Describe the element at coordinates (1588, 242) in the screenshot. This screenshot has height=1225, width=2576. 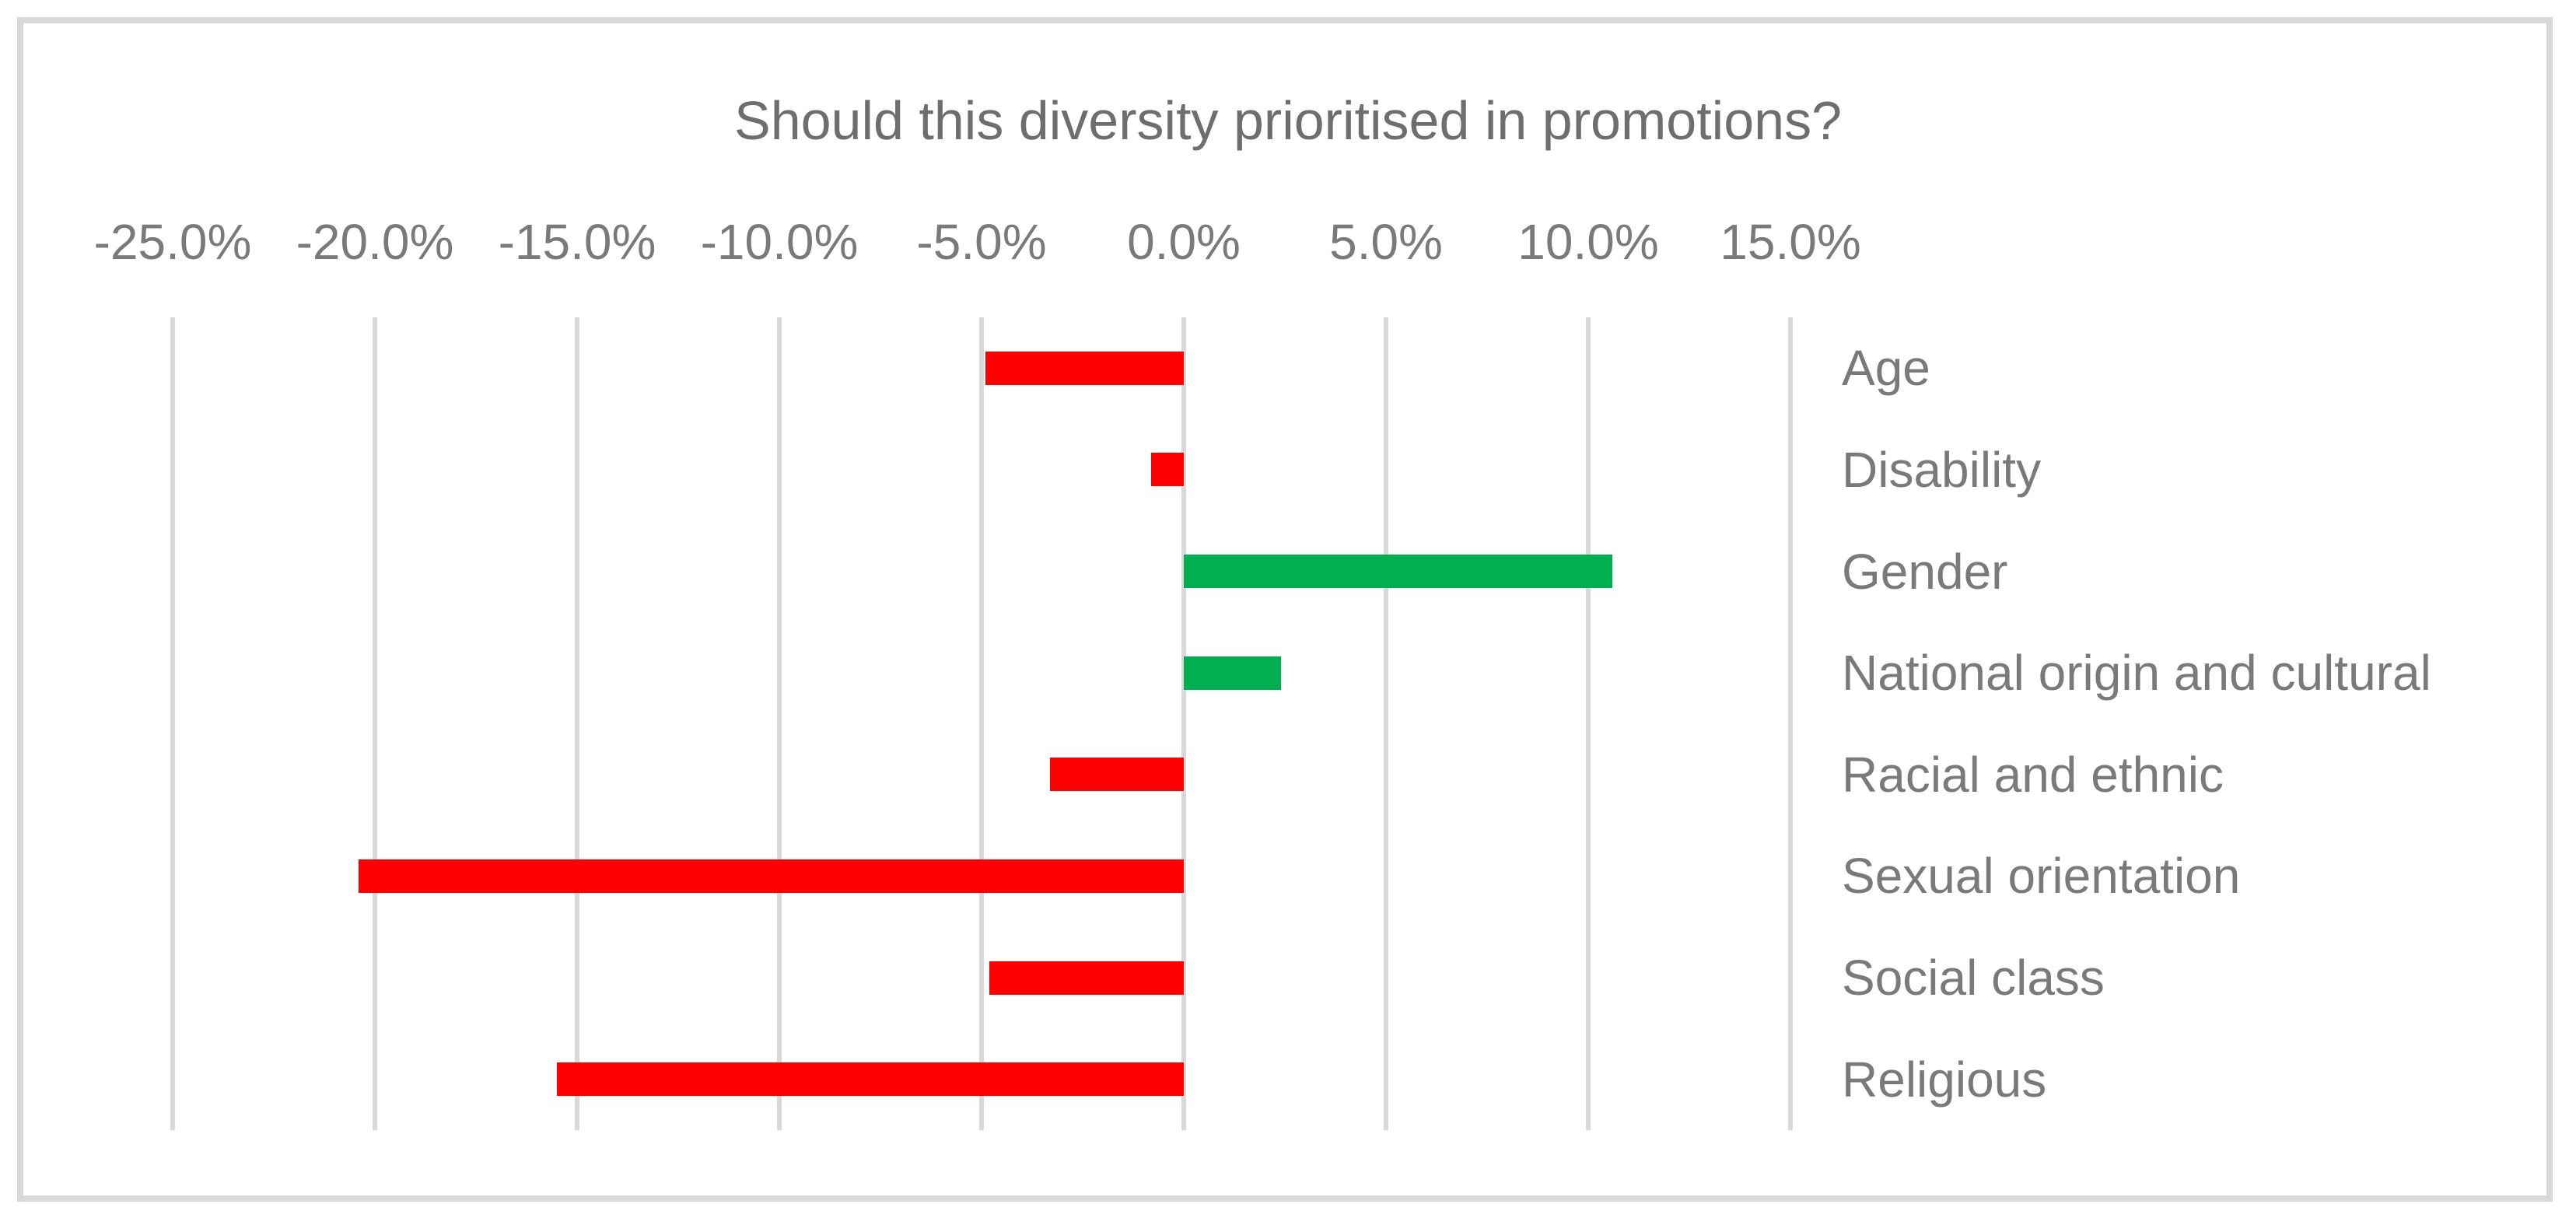
I see `x-tick-label-10-0: 10.0%` at that location.